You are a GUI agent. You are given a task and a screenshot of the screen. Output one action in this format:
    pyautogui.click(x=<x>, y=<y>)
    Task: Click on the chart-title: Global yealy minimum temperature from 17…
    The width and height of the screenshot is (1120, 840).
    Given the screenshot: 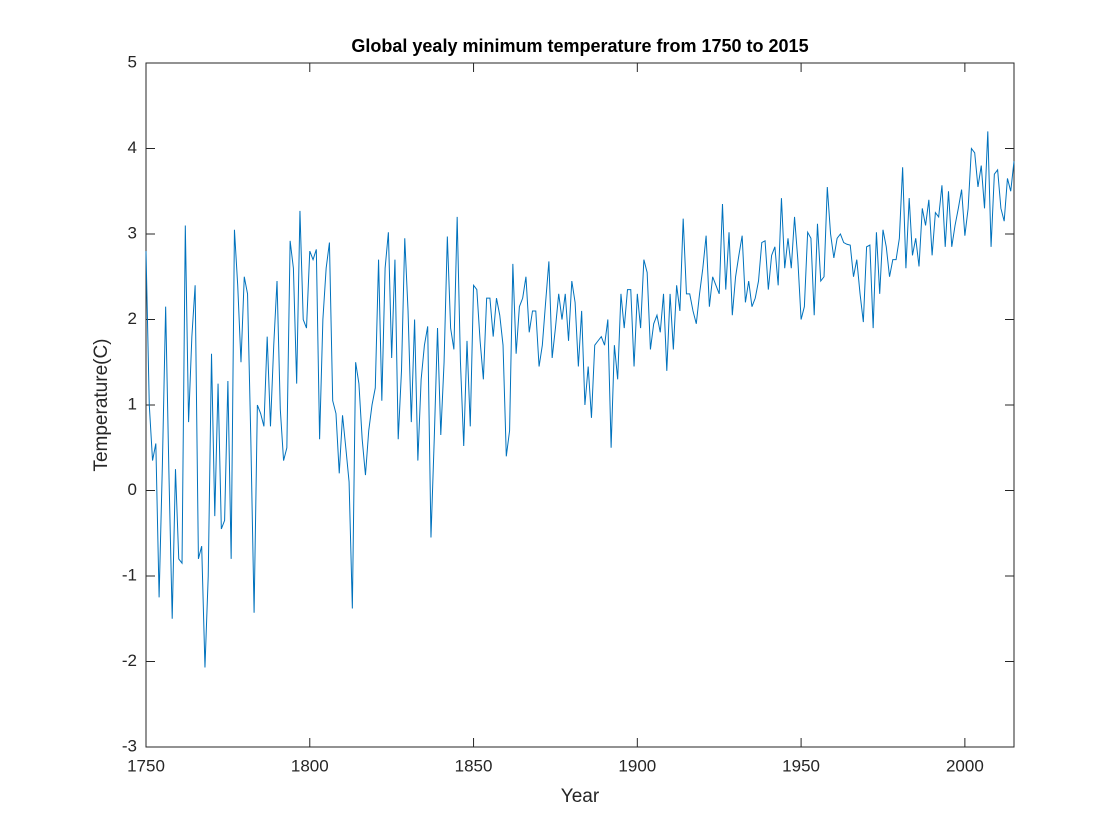 What is the action you would take?
    pyautogui.click(x=579, y=46)
    